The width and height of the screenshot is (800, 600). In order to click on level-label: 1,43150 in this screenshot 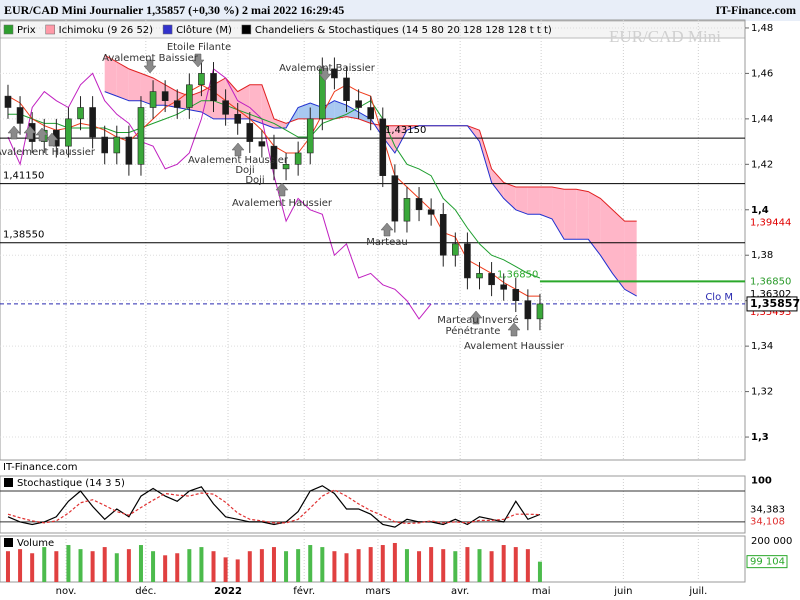, I will do `click(405, 130)`.